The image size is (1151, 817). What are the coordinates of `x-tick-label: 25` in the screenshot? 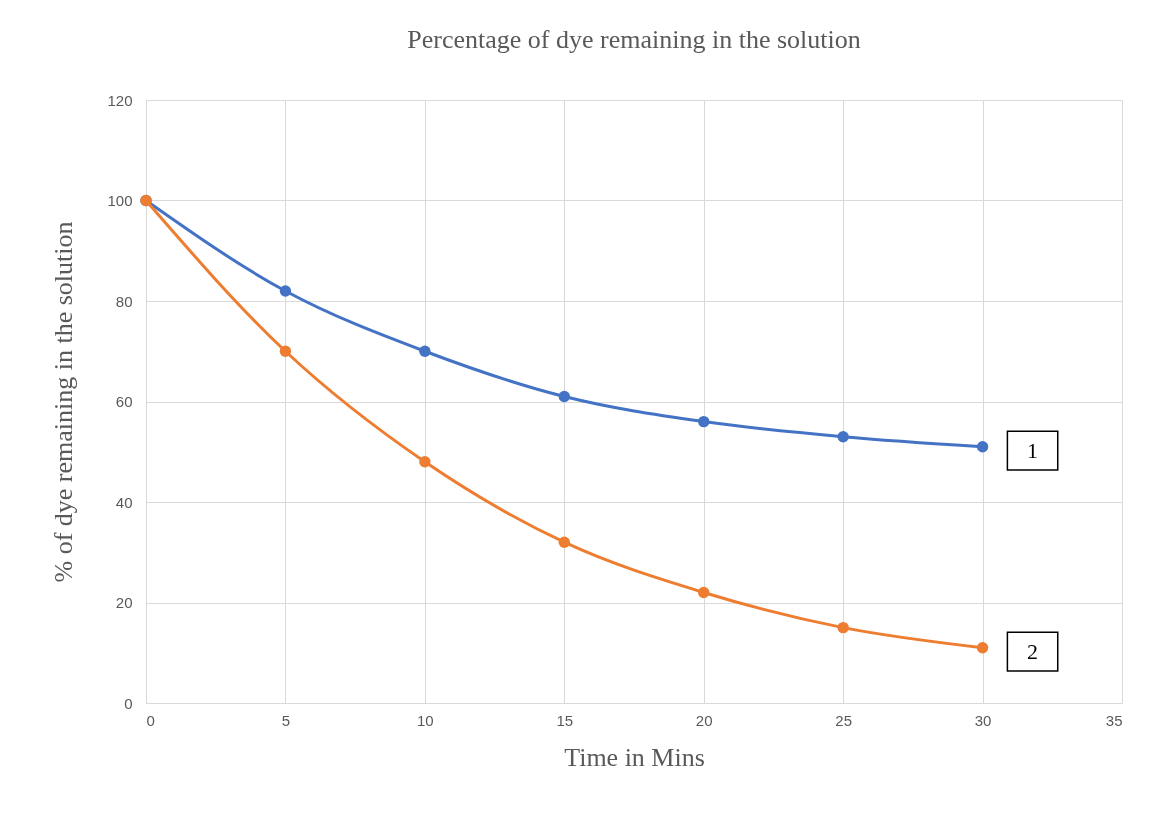 It's located at (843, 720).